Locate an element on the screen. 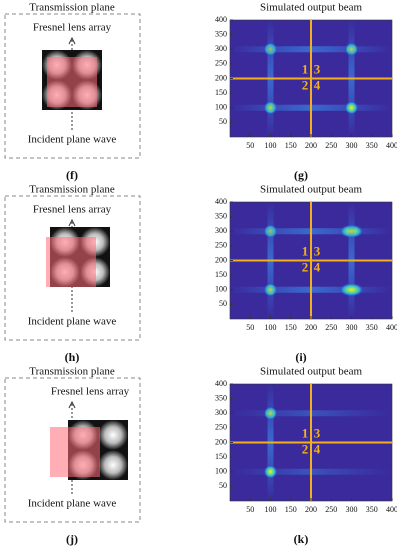  panel-label: (f) is located at coordinates (72, 175).